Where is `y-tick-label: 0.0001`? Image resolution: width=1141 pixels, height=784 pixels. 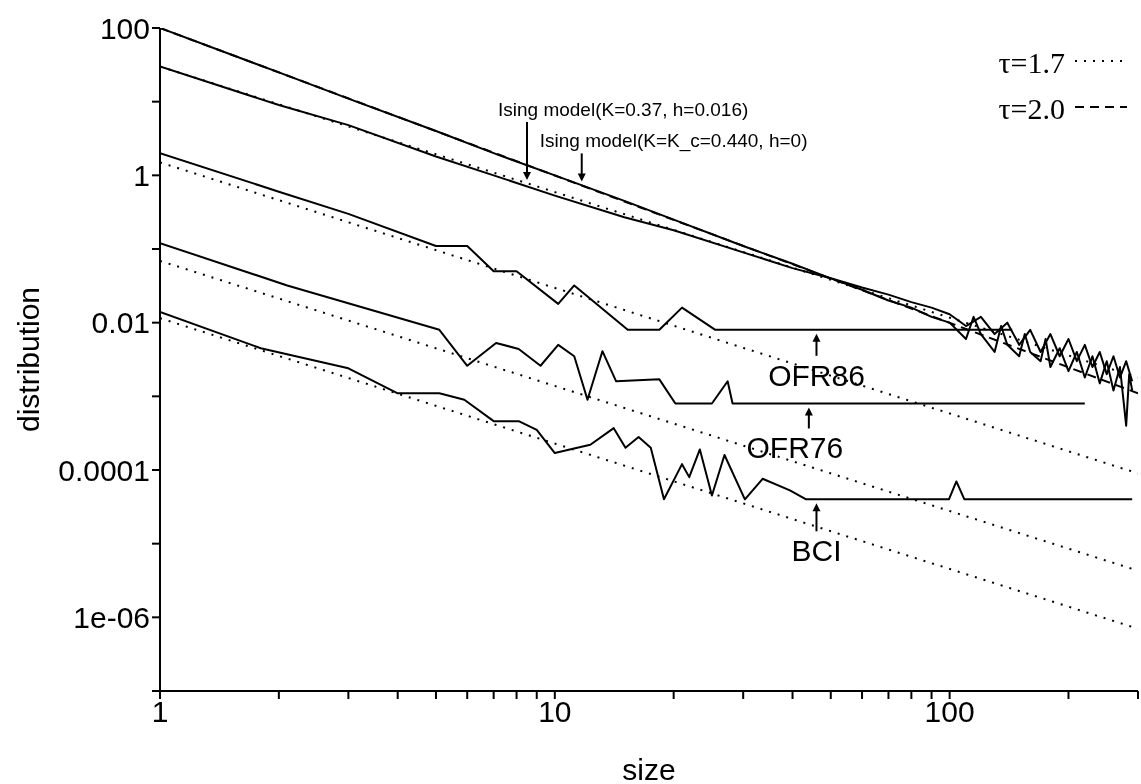 y-tick-label: 0.0001 is located at coordinates (104, 470).